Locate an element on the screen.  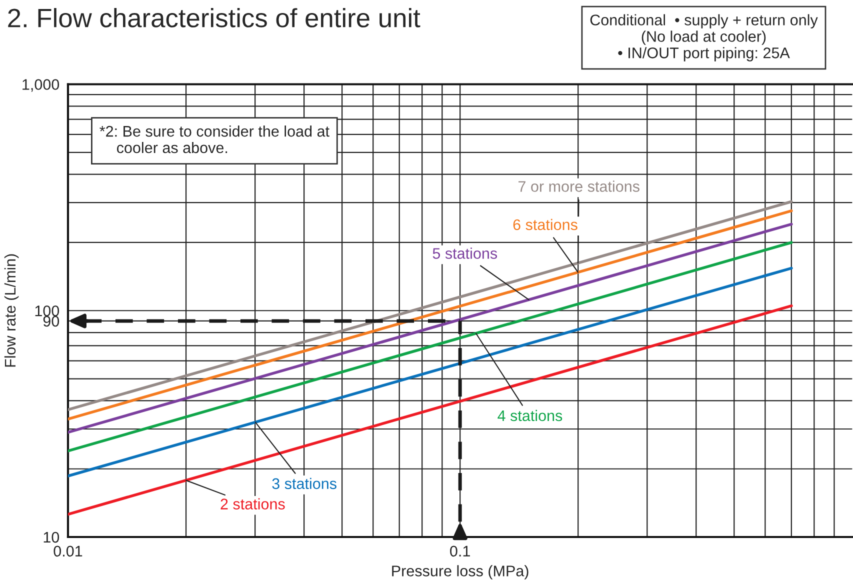
text: Conditional • supply + return only (No load at cooler) • IN/OUT port piping: 25A is located at coordinates (704, 38).